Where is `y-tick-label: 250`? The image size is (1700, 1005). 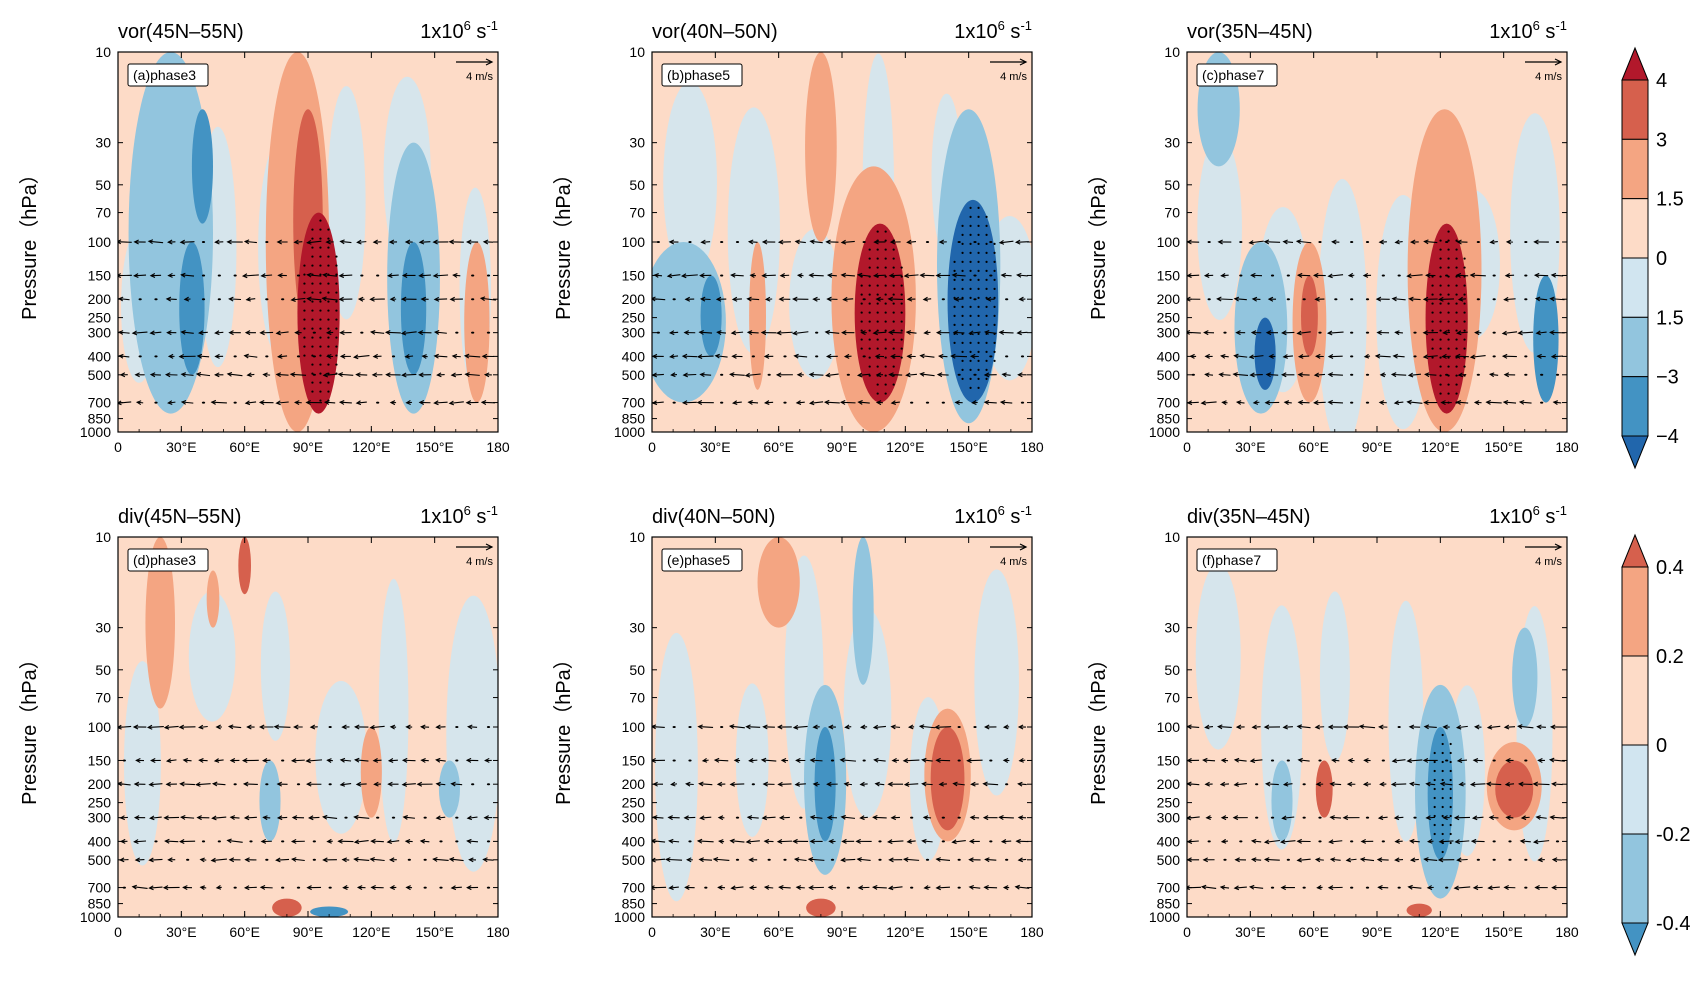 y-tick-label: 250 is located at coordinates (1169, 803).